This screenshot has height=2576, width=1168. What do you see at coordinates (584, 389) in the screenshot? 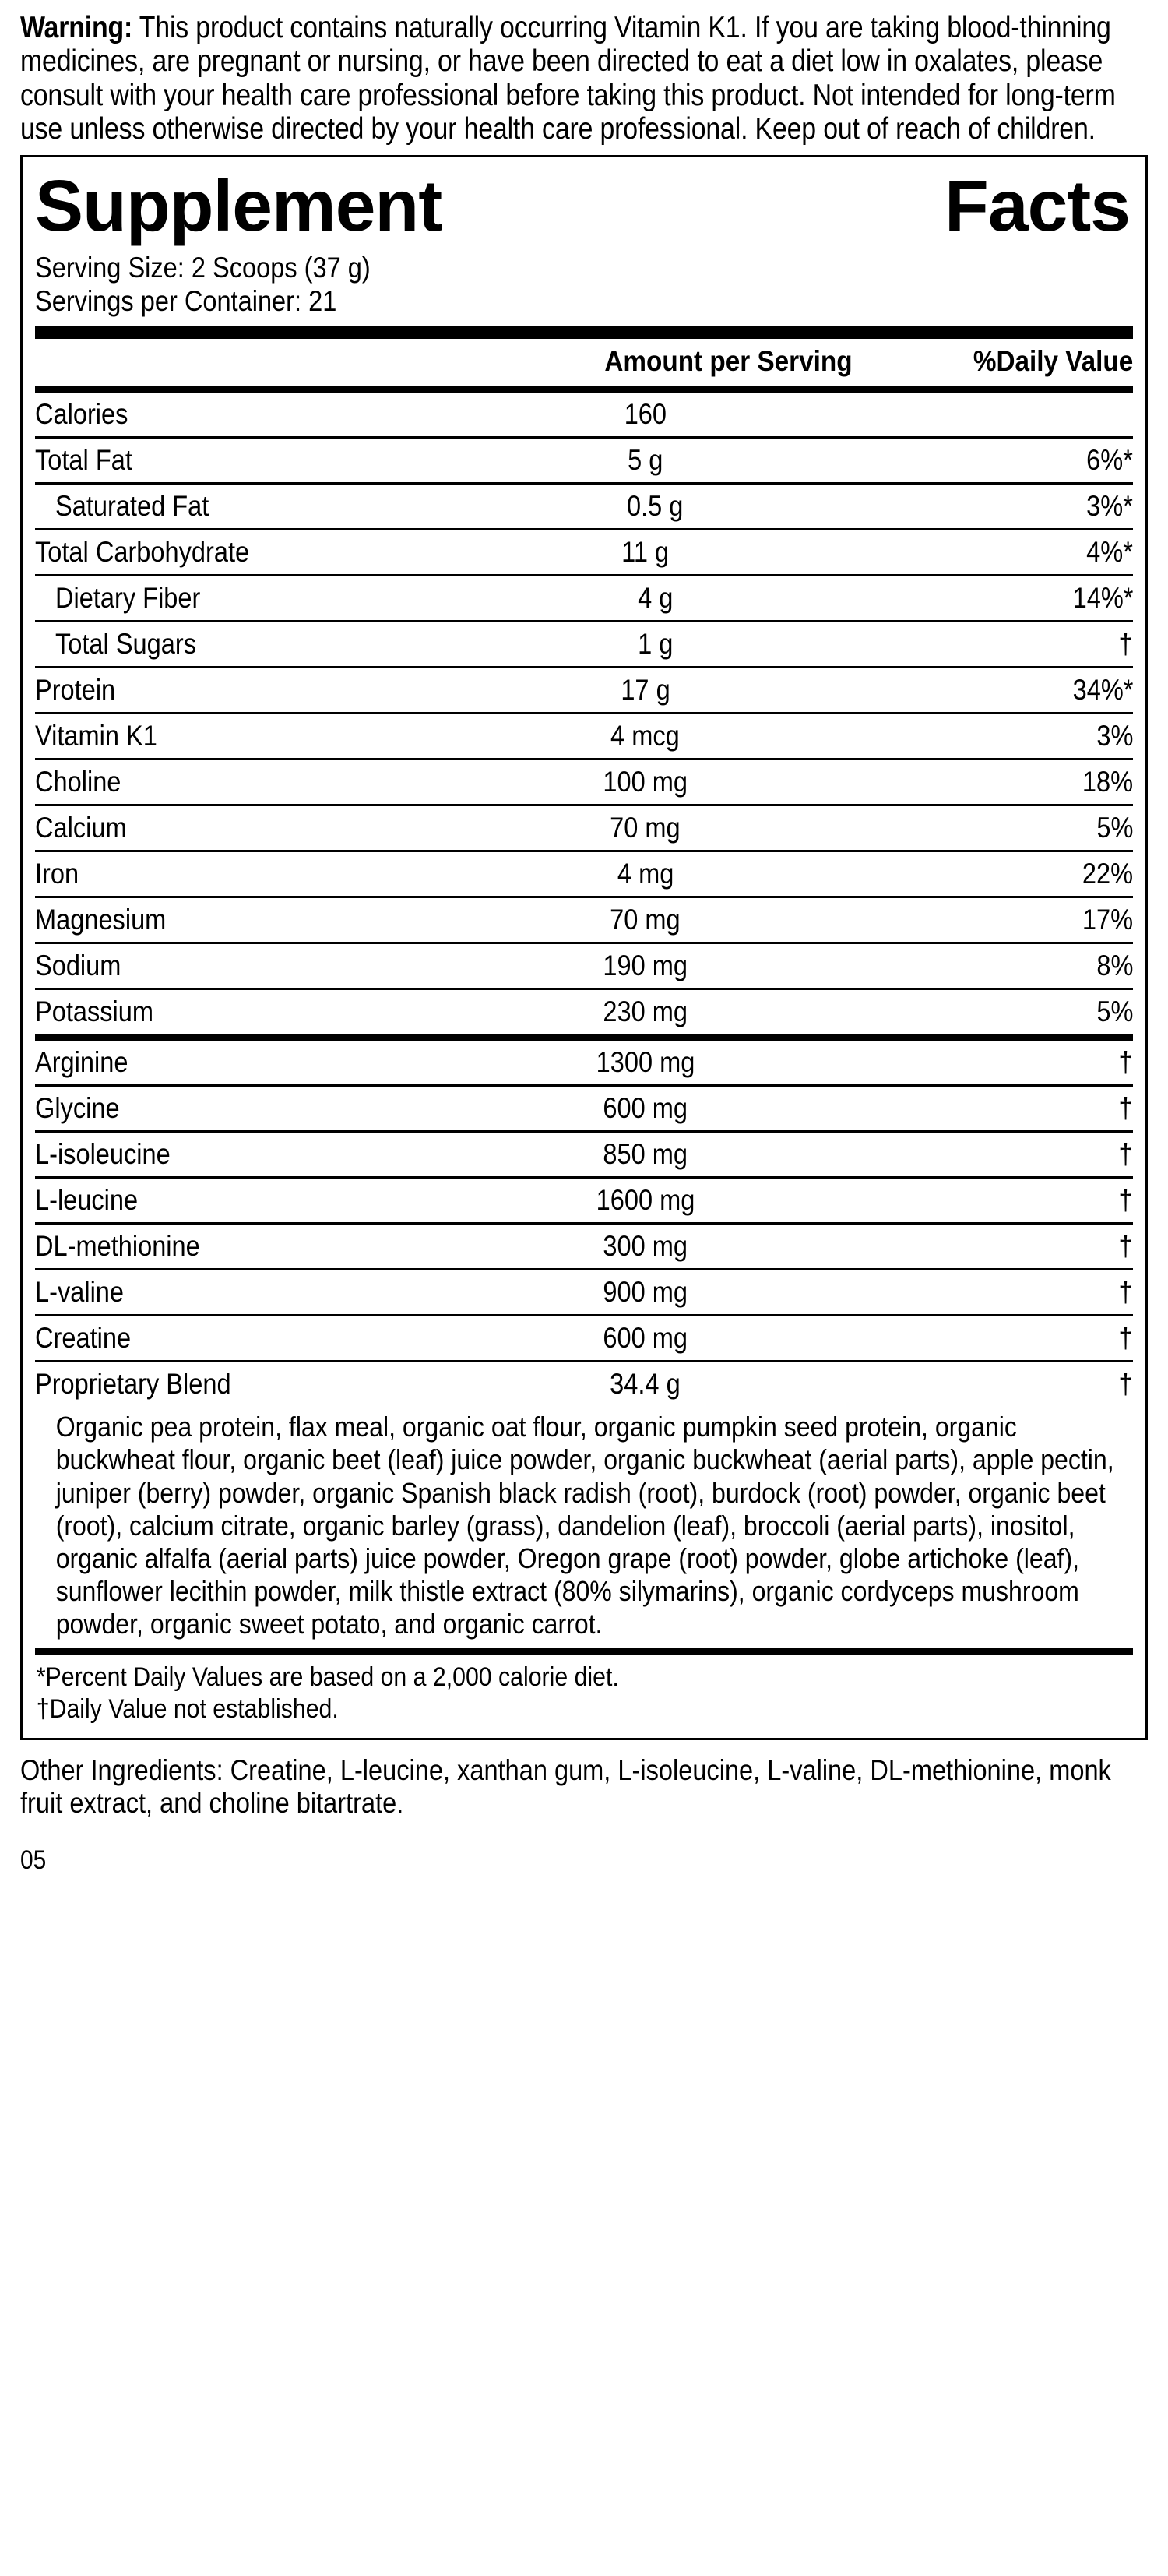
I see `rule-below-header` at bounding box center [584, 389].